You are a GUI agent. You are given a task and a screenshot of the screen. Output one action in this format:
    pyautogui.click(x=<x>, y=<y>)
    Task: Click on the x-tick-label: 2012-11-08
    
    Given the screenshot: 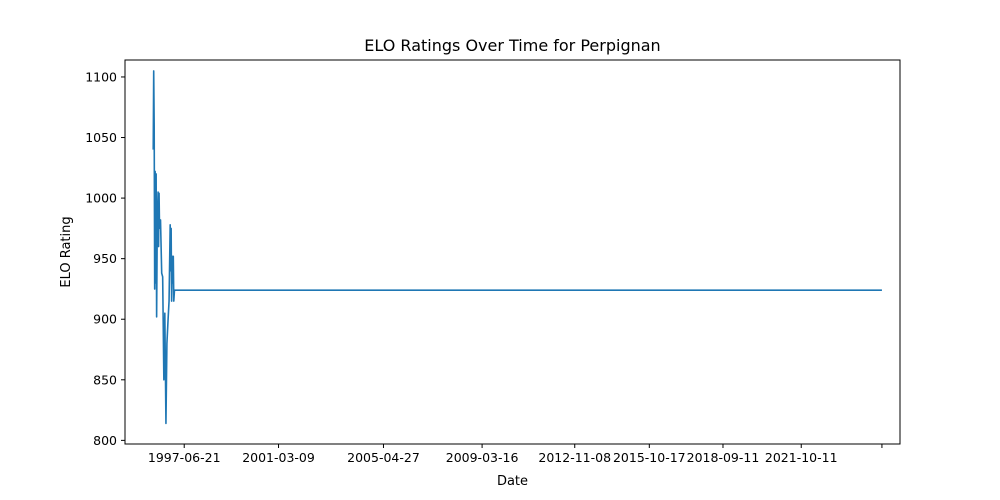 What is the action you would take?
    pyautogui.click(x=574, y=457)
    